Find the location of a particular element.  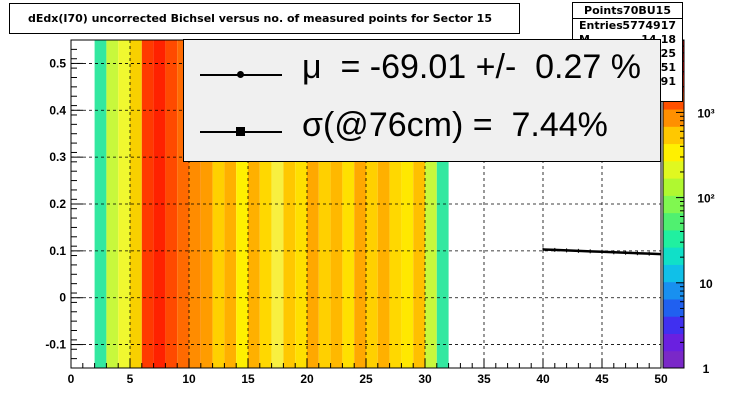

x-tick-label: 40 is located at coordinates (543, 379).